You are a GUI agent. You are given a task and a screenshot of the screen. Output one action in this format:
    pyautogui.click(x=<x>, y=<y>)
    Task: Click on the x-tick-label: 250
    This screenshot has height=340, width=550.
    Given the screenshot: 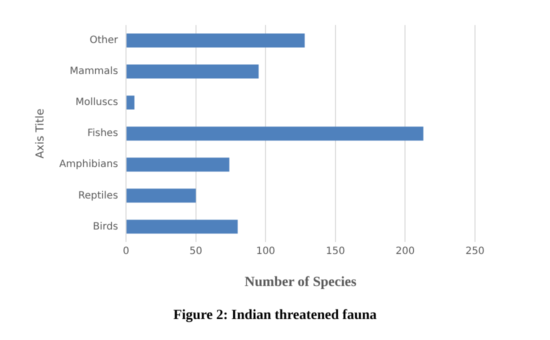 What is the action you would take?
    pyautogui.click(x=475, y=251)
    